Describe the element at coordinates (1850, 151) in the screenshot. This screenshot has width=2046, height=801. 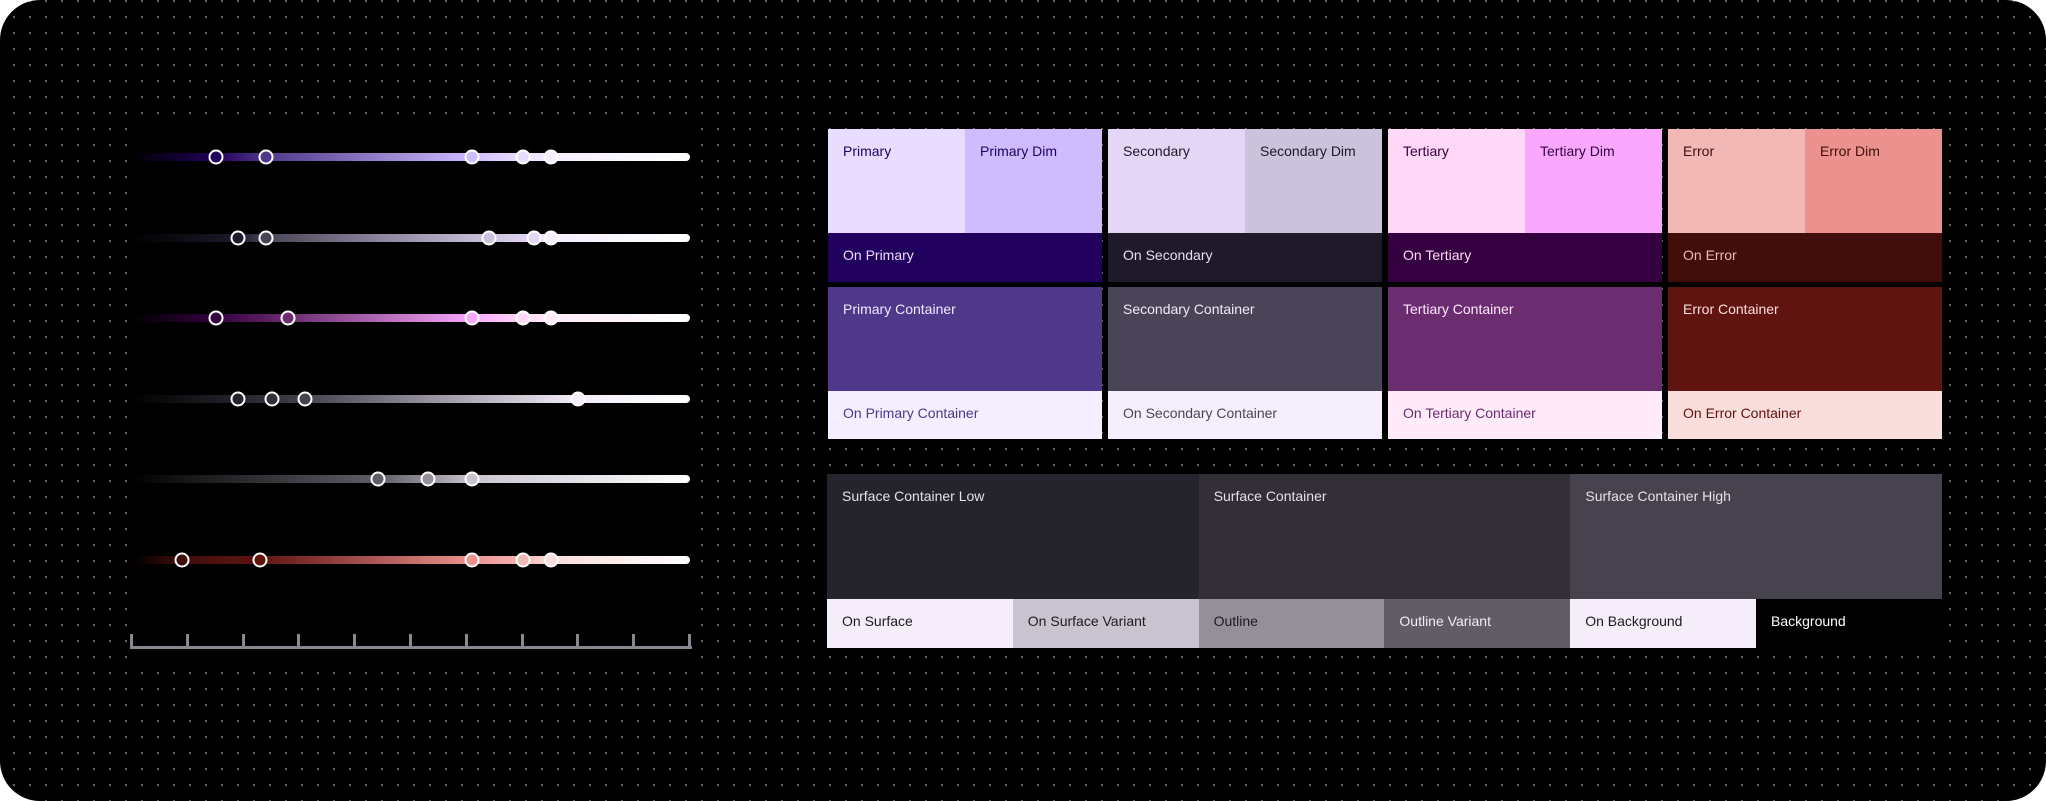
I see `error-dim-swatch-label: Error Dim` at that location.